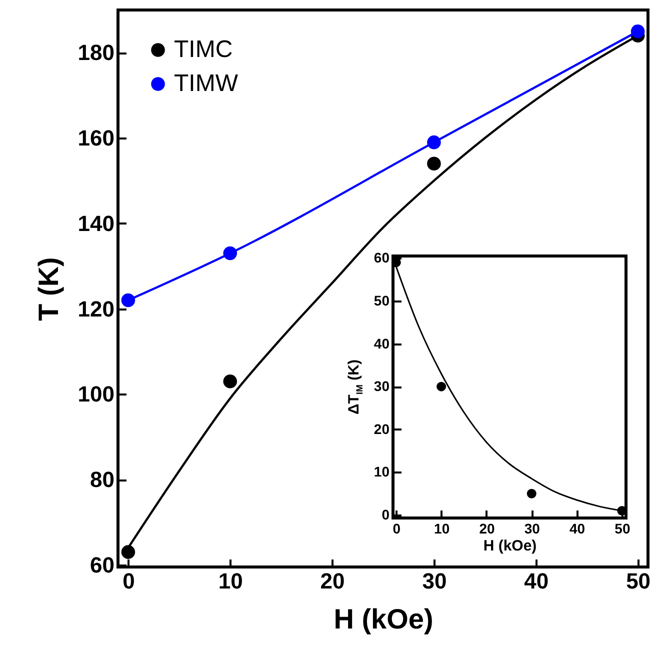 This screenshot has height=649, width=657. I want to click on y-tick-label: 140, so click(96, 223).